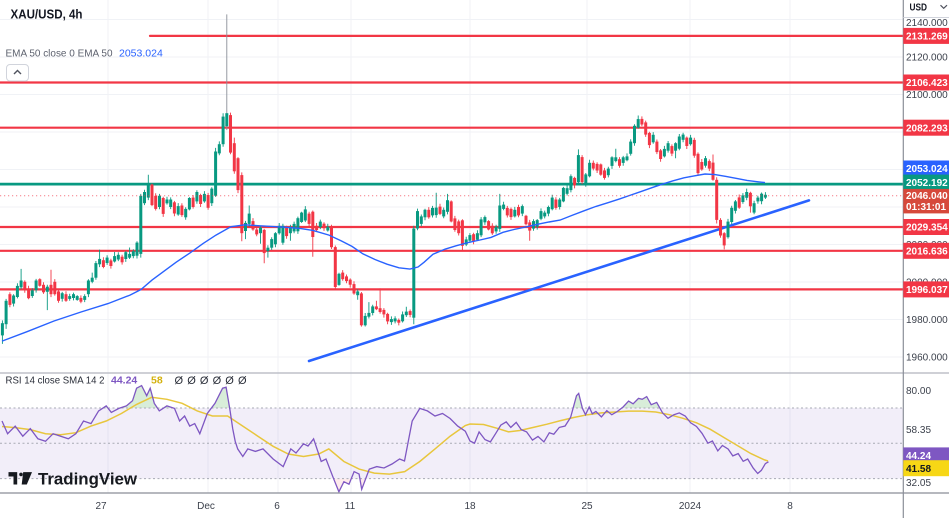 Image resolution: width=949 pixels, height=518 pixels. What do you see at coordinates (690, 506) in the screenshot?
I see `svg-text: 2024` at bounding box center [690, 506].